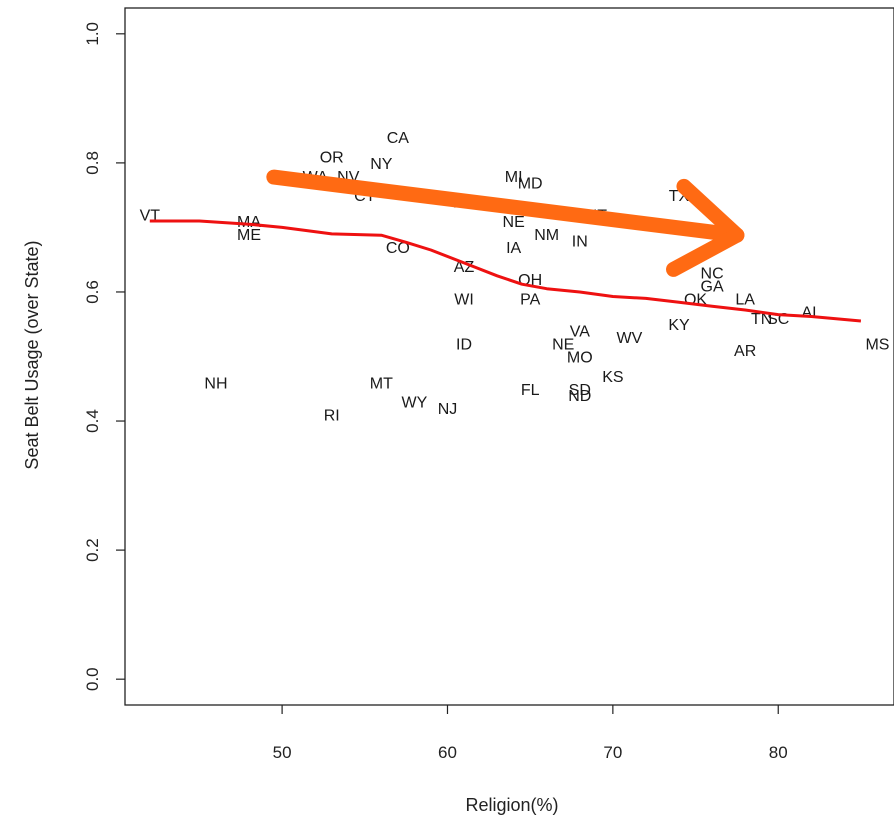 Image resolution: width=894 pixels, height=821 pixels. I want to click on point-label-nm: NM, so click(546, 235).